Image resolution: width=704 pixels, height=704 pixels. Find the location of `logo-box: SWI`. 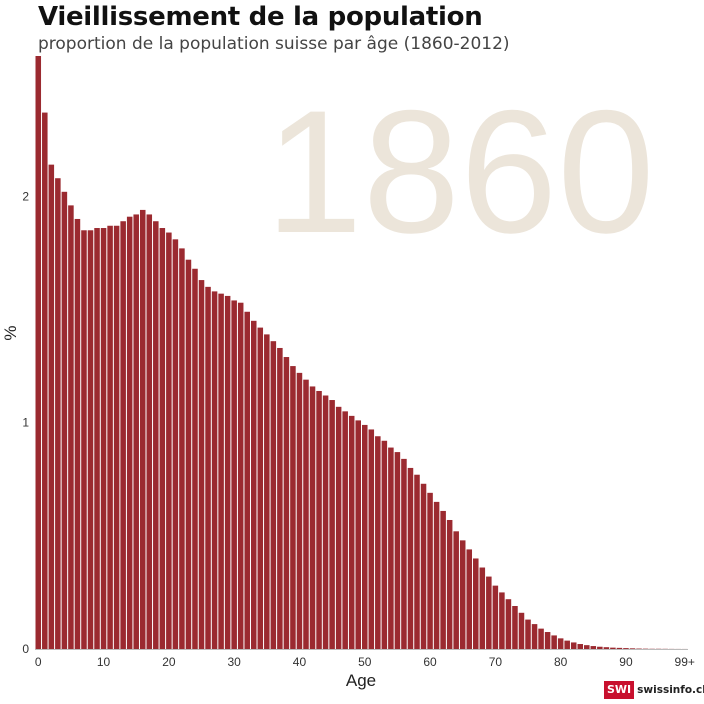

logo-box: SWI is located at coordinates (619, 690).